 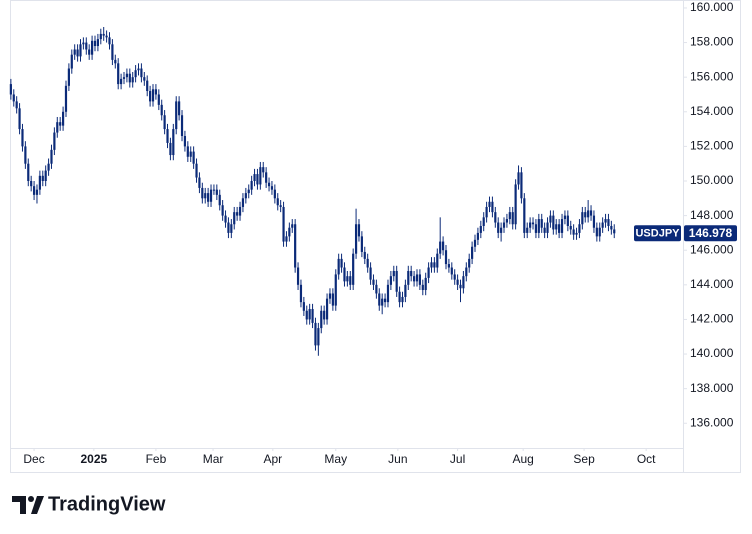 I want to click on last-price-label: 146.978, so click(x=711, y=233).